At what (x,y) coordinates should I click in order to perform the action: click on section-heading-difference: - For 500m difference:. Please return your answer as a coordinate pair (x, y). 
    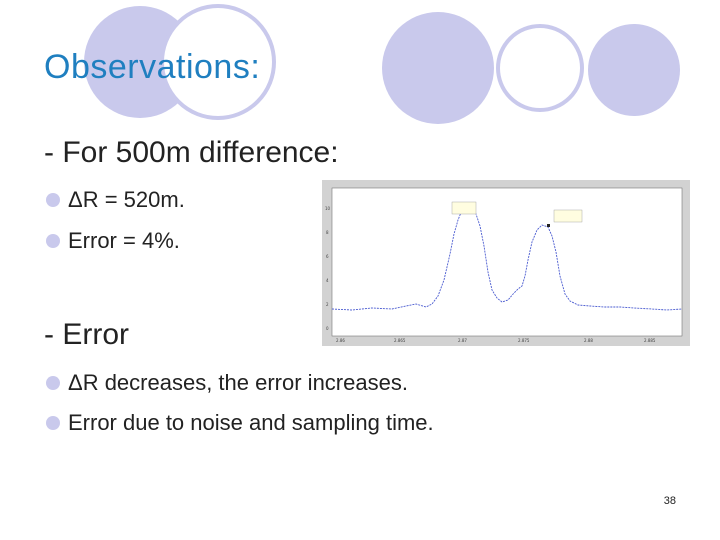
    Looking at the image, I should click on (191, 152).